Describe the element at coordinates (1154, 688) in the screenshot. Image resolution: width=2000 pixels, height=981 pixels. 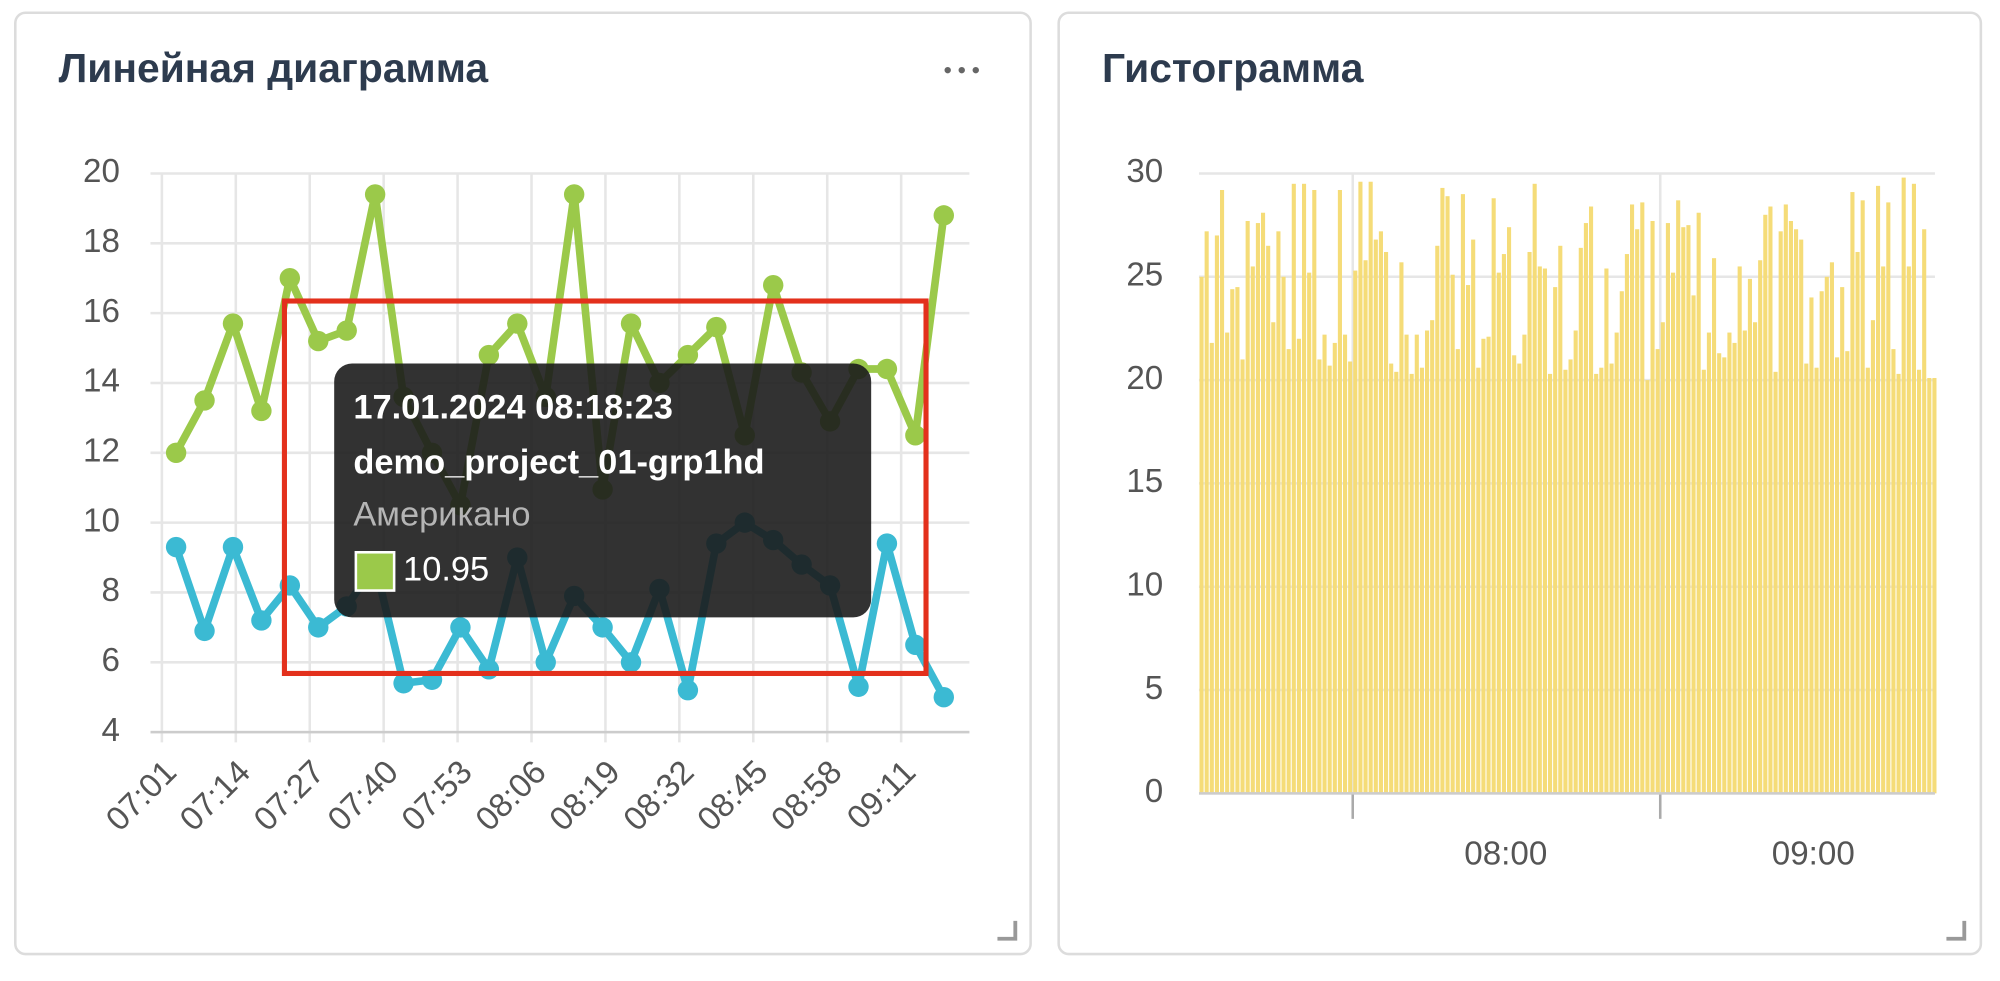
I see `y-tick-label: 5` at that location.